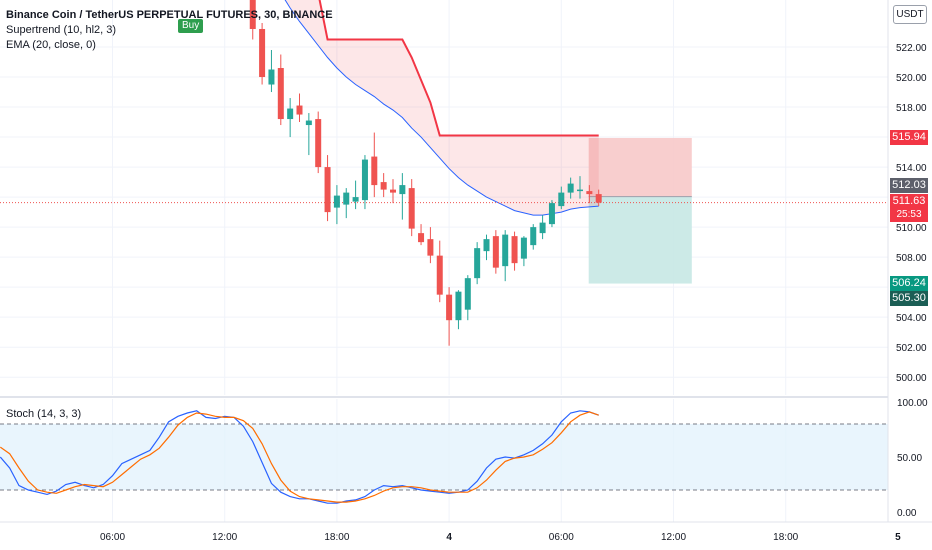 The height and width of the screenshot is (550, 932). What do you see at coordinates (911, 258) in the screenshot?
I see `price-tick-label: 508.00` at bounding box center [911, 258].